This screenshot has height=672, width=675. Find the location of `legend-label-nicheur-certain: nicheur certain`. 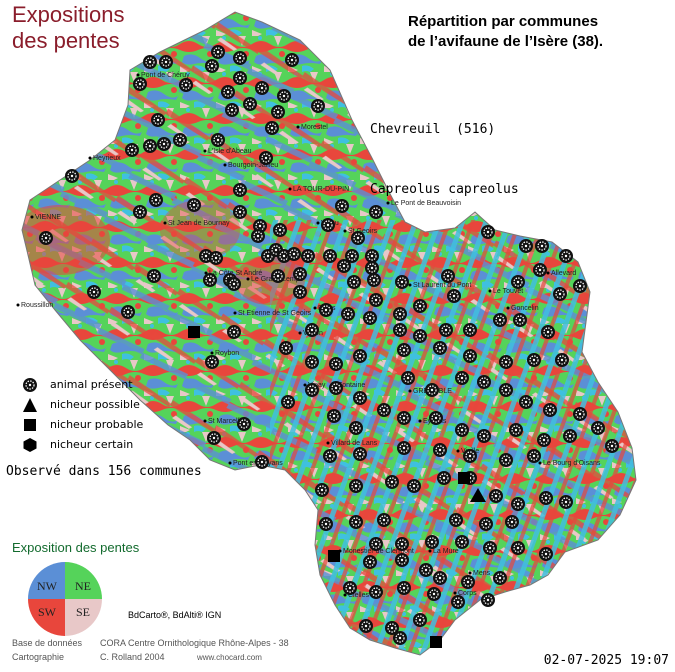

legend-label-nicheur-certain: nicheur certain is located at coordinates (92, 444).